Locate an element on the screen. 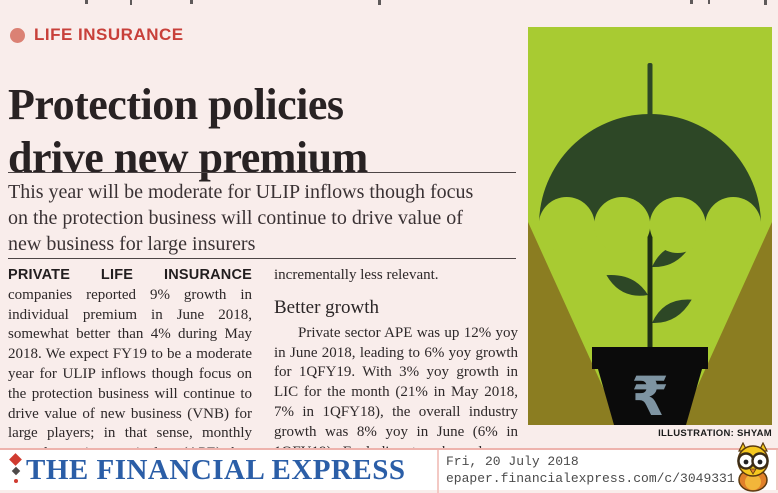  article-subhead: Better growth is located at coordinates (327, 307).